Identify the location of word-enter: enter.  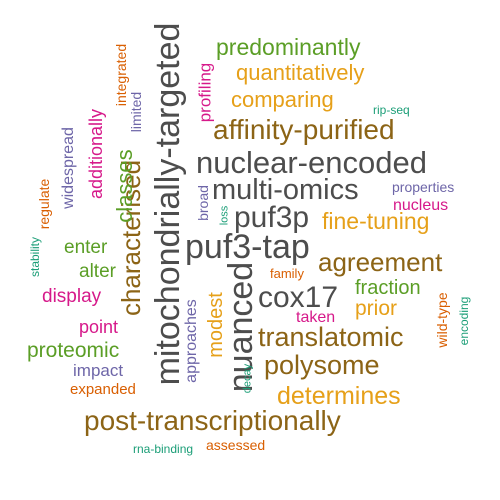
(86, 247).